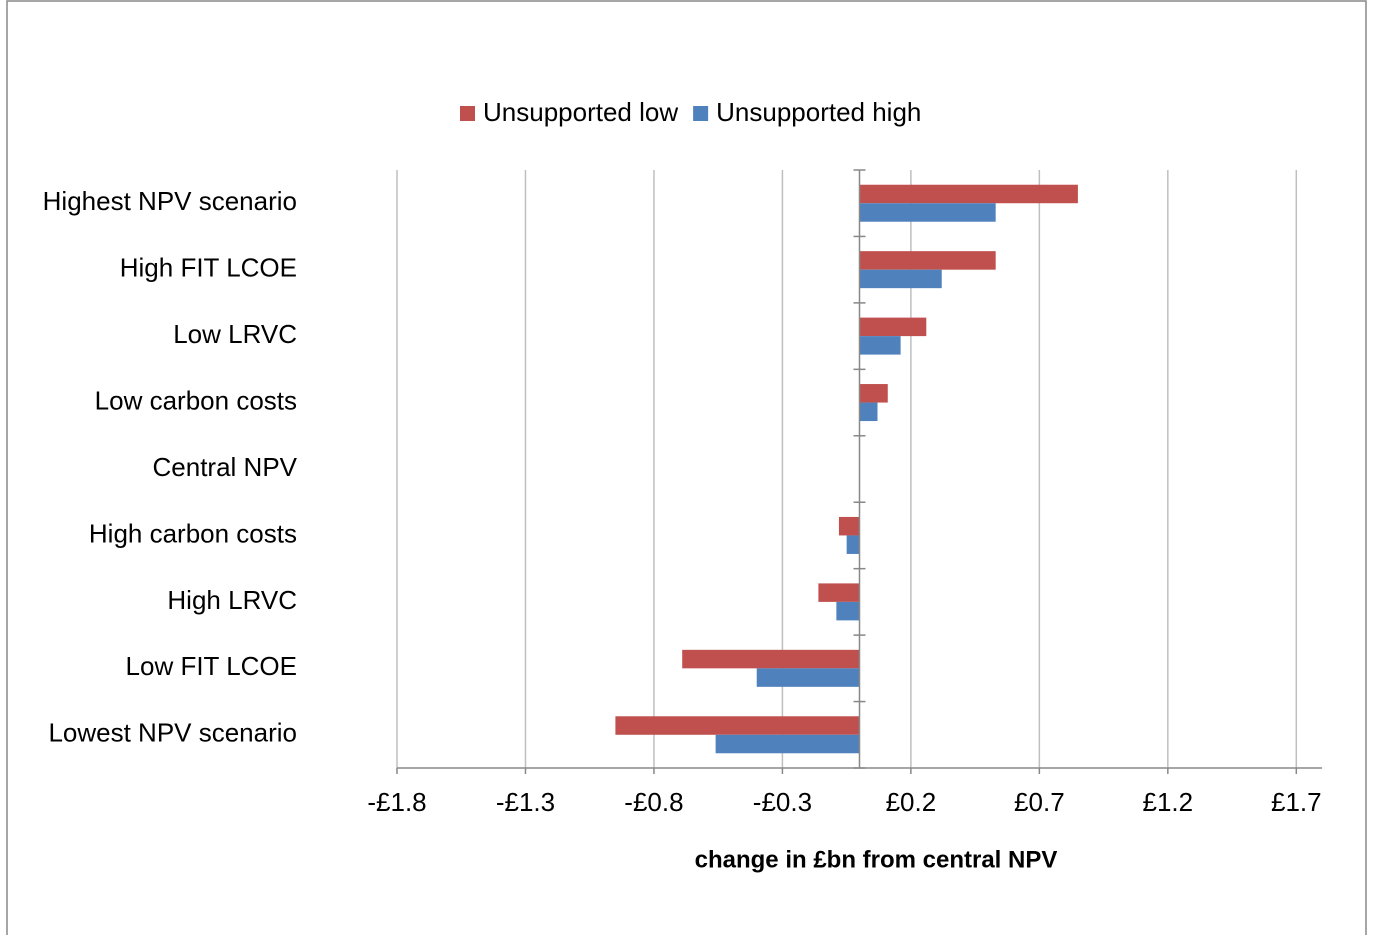 This screenshot has height=935, width=1373. What do you see at coordinates (818, 112) in the screenshot?
I see `legend-label: Unsupported high` at bounding box center [818, 112].